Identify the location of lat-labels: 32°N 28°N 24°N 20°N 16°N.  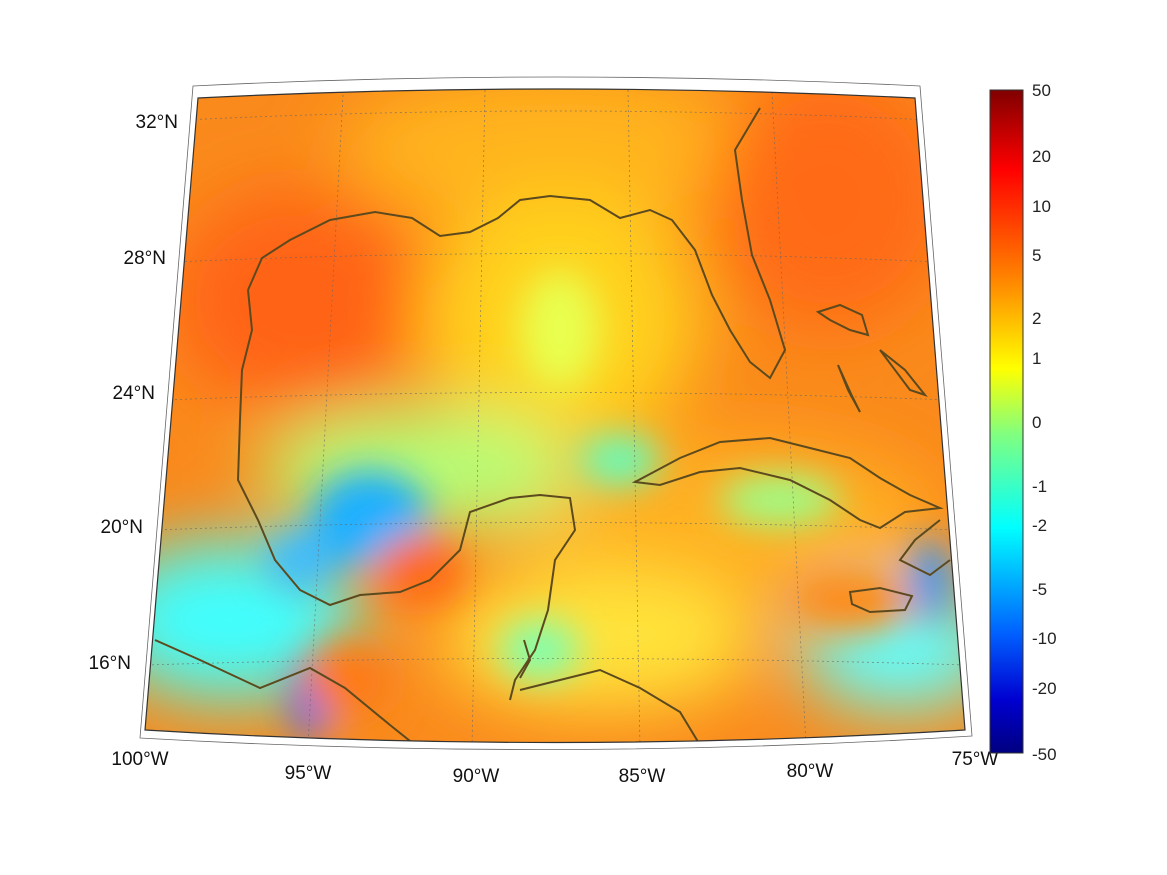
(133, 393).